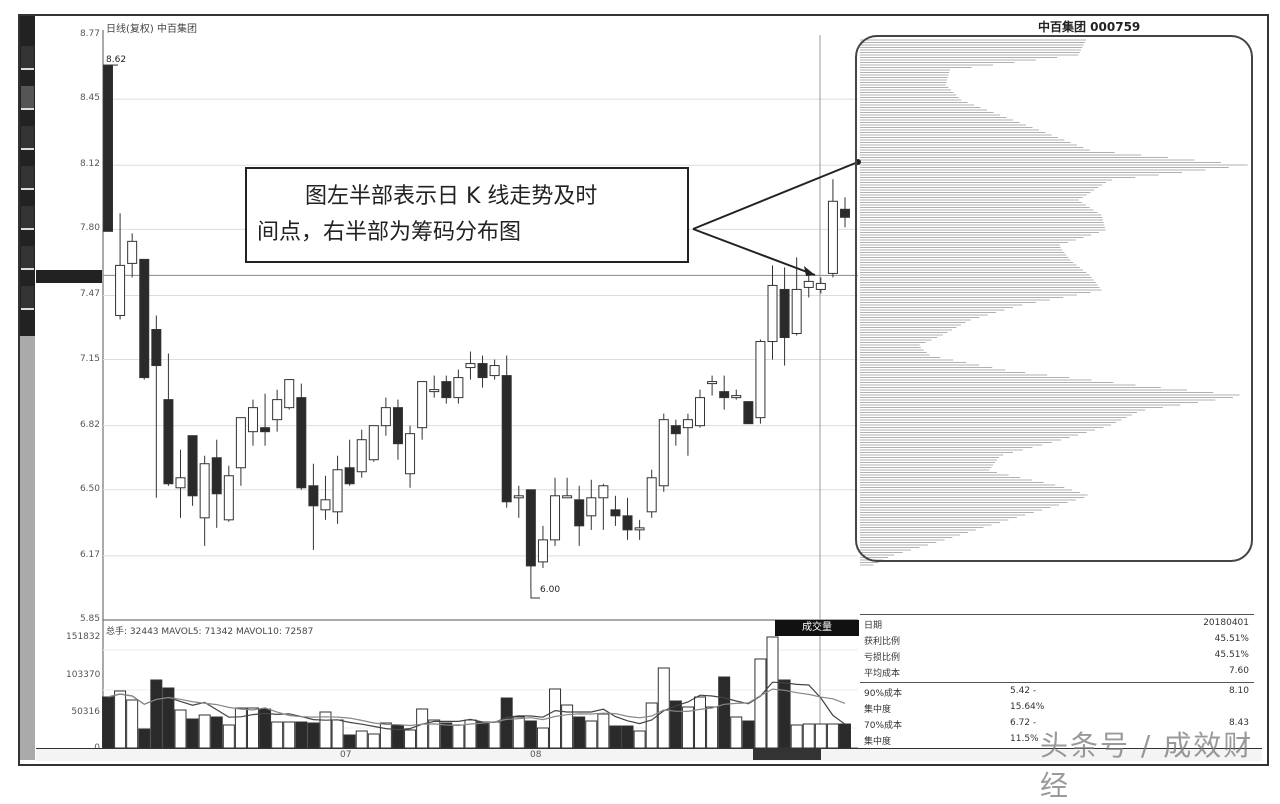  What do you see at coordinates (476, 707) in the screenshot?
I see `mavol10-line` at bounding box center [476, 707].